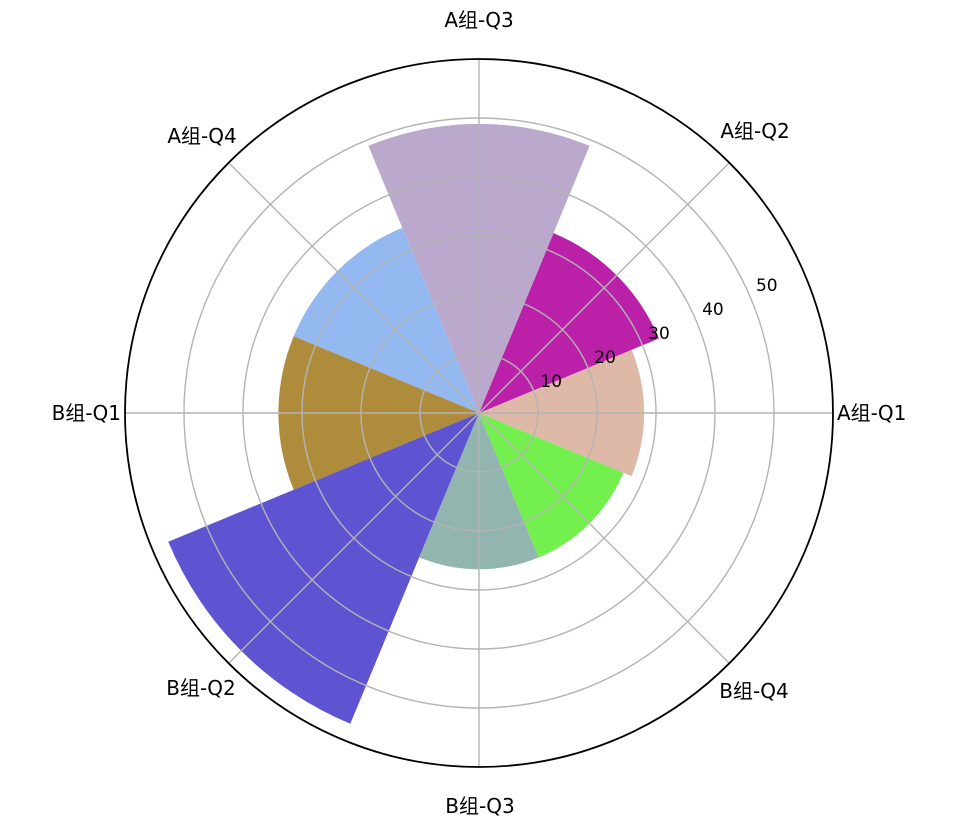 This screenshot has height=838, width=958. I want to click on category-label-7: B组-Q4, so click(753, 691).